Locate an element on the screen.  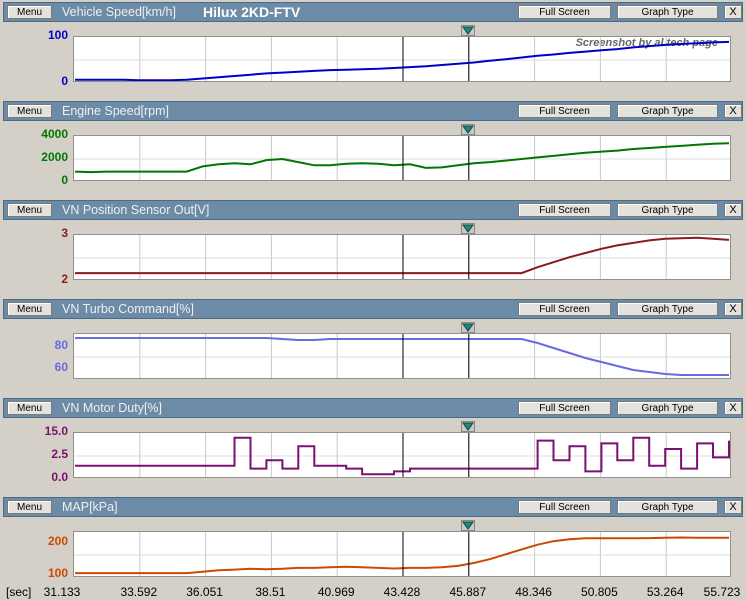
y-tick-label: 15.0 is located at coordinates (56, 431).